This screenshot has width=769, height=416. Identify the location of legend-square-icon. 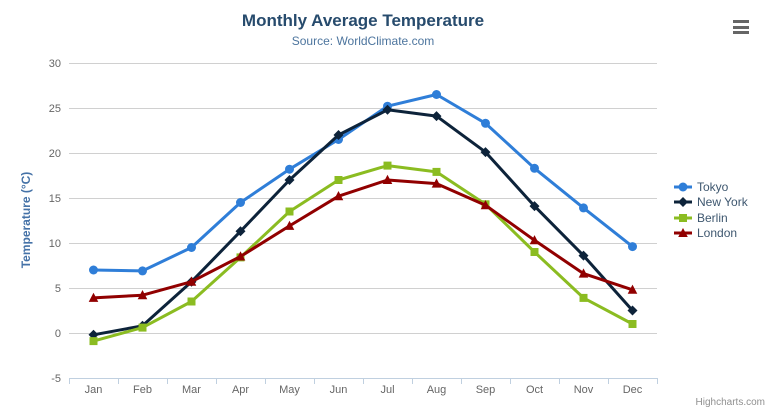
(683, 217).